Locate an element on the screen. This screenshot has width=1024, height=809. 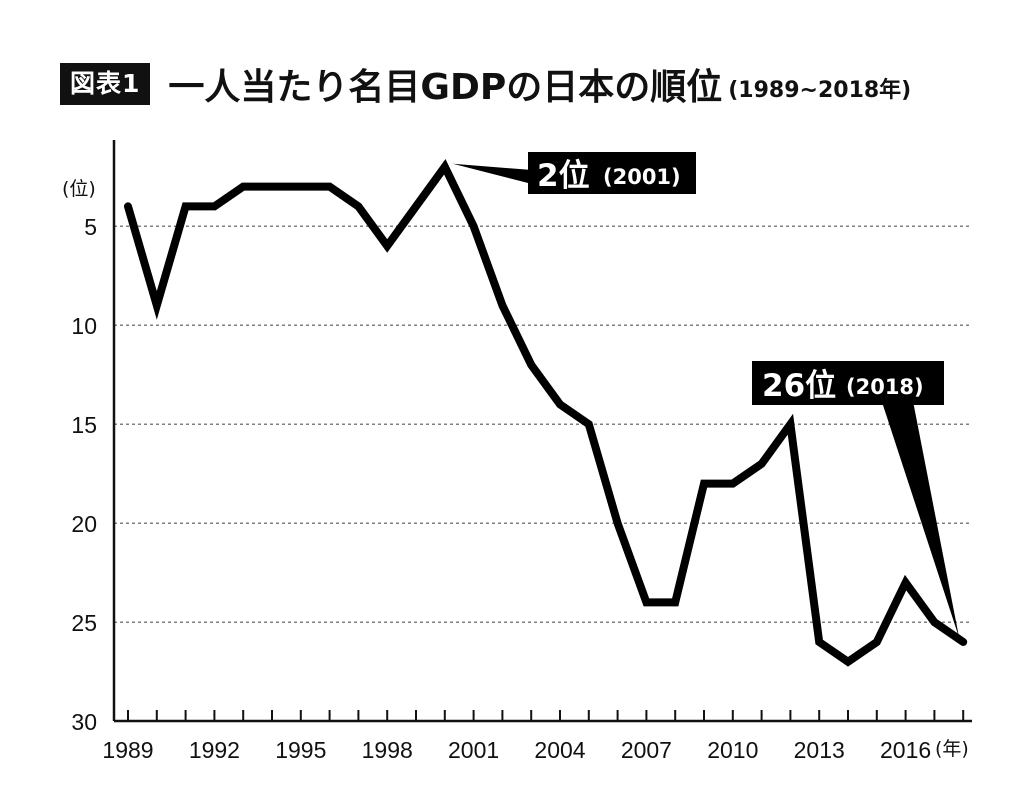
x-axis-unit: (年) is located at coordinates (952, 749).